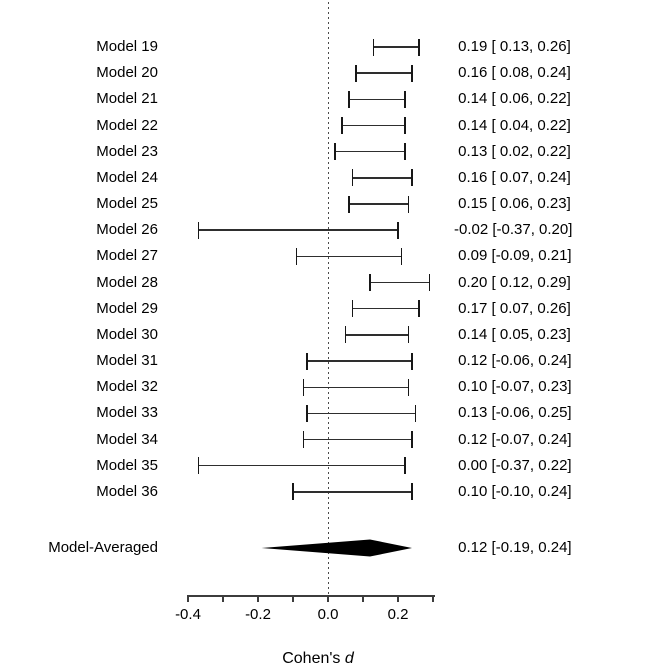 Image resolution: width=672 pixels, height=672 pixels. I want to click on model-label: Model 36, so click(127, 491).